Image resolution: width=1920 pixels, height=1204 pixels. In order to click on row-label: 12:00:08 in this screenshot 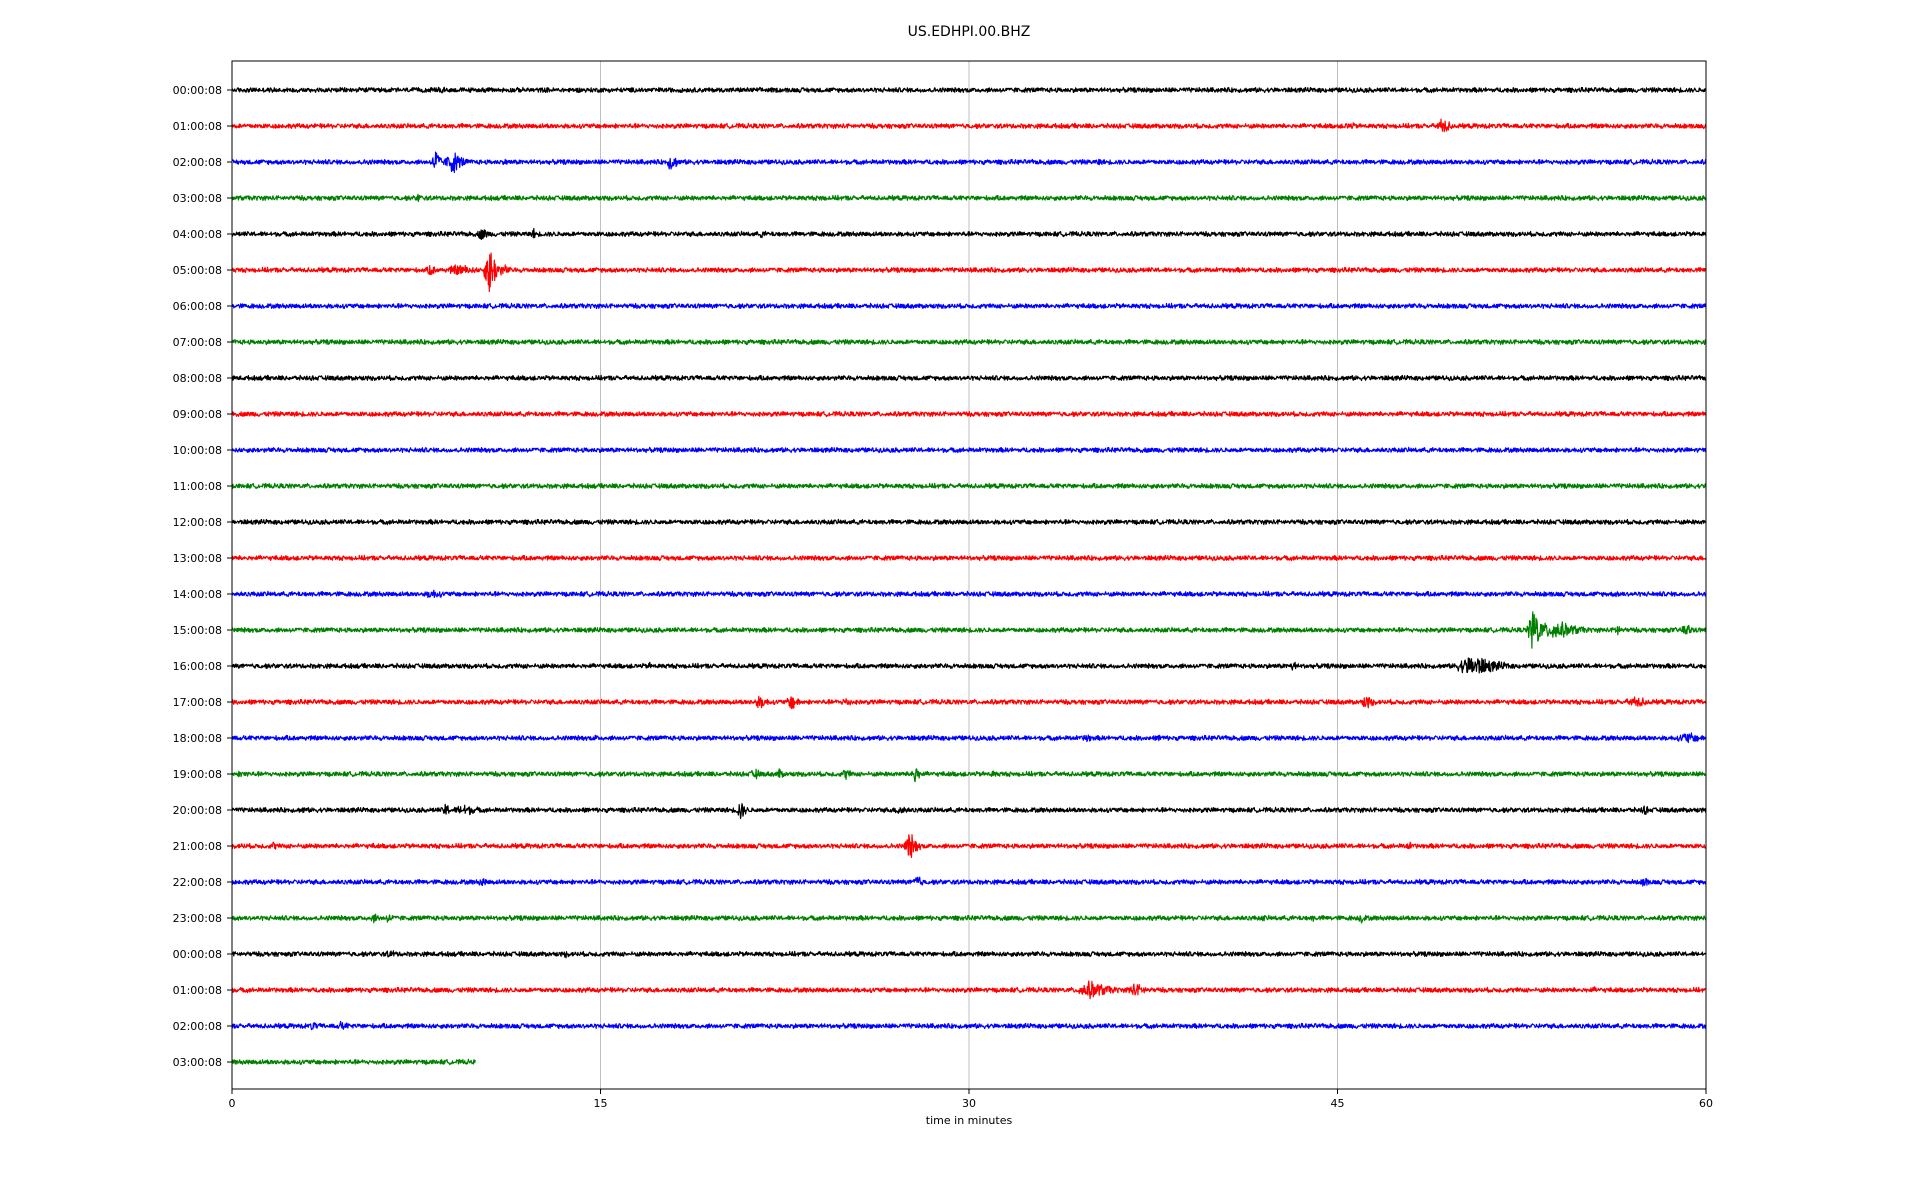, I will do `click(197, 522)`.